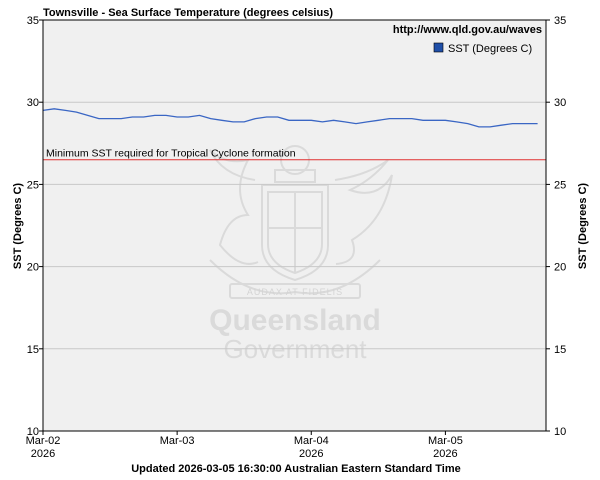  I want to click on y-axis-right: 10 15 20 25 30 35, so click(556, 226).